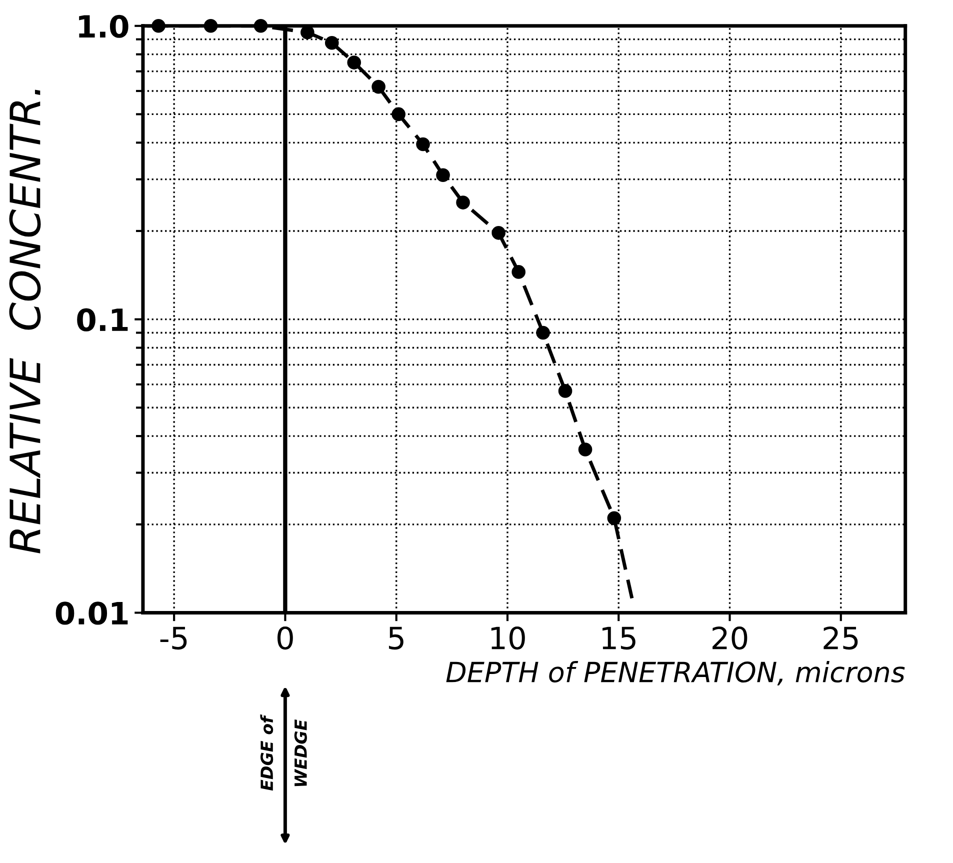 The width and height of the screenshot is (953, 863). Describe the element at coordinates (508, 638) in the screenshot. I see `x-tick-label: 10` at that location.